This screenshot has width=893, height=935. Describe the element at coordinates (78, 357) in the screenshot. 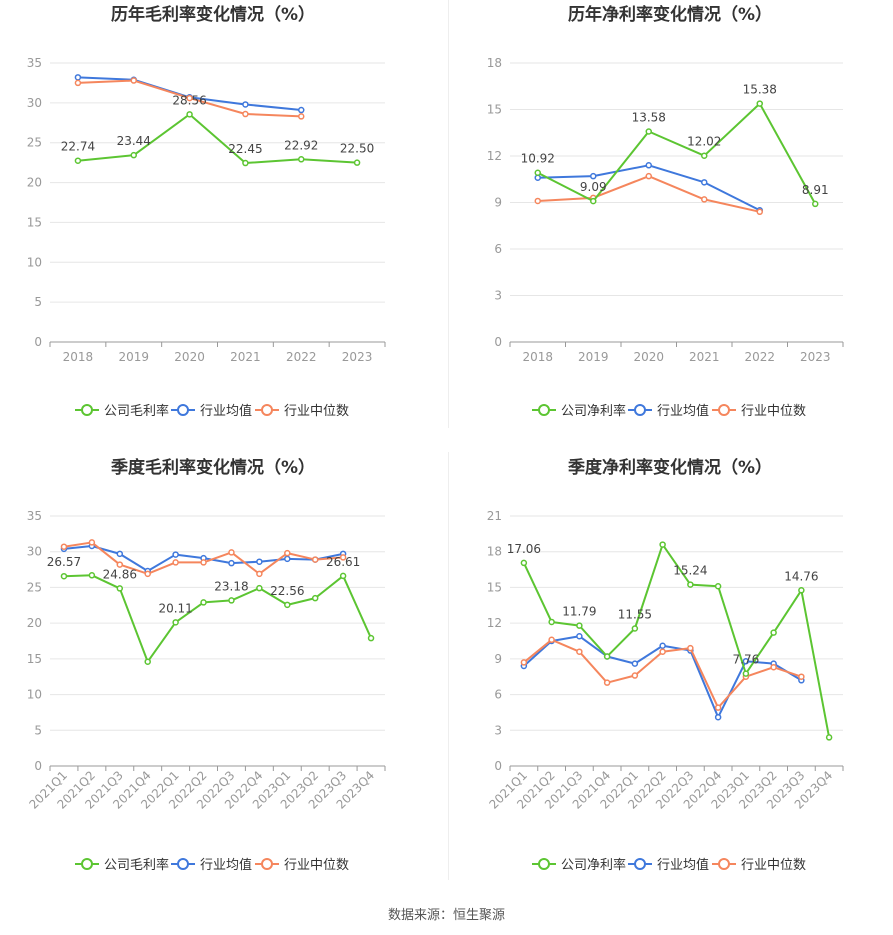

I see `x-tick-label: 2018` at that location.